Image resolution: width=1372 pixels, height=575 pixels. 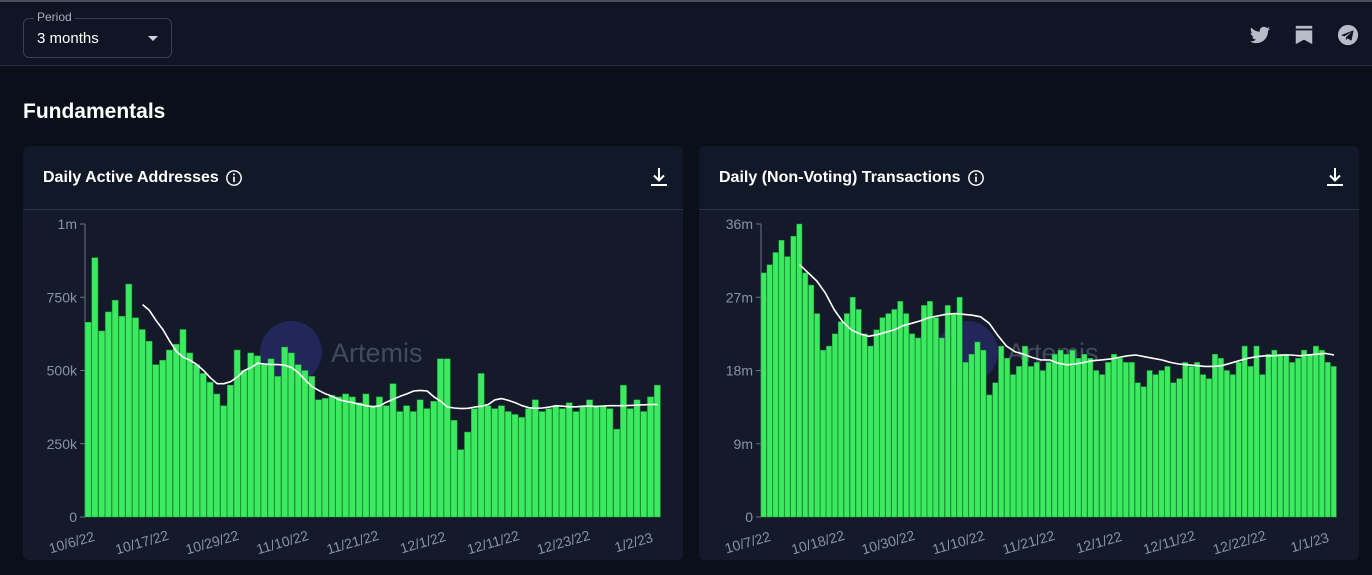 I want to click on card-header: Daily (Non-Voting) Transactions, so click(x=1029, y=178).